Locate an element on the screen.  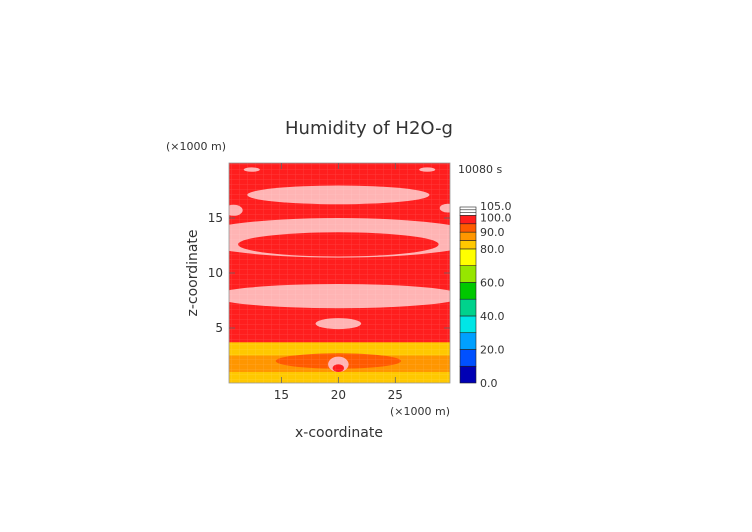
colorbar-label: 40.0 is located at coordinates (492, 316).